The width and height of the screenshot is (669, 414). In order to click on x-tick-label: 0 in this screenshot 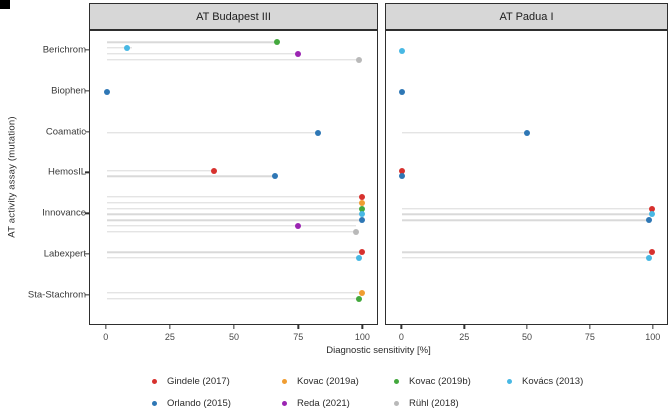, I will do `click(106, 337)`.